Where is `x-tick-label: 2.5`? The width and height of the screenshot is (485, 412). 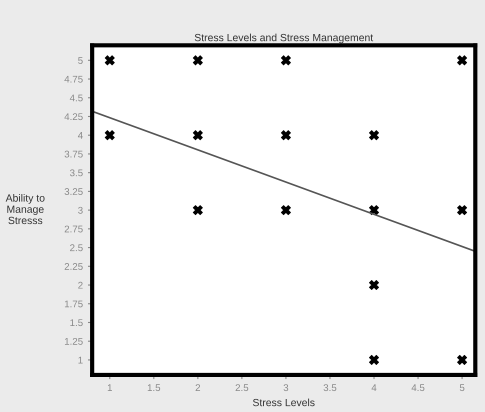 x-tick-label: 2.5 is located at coordinates (242, 388).